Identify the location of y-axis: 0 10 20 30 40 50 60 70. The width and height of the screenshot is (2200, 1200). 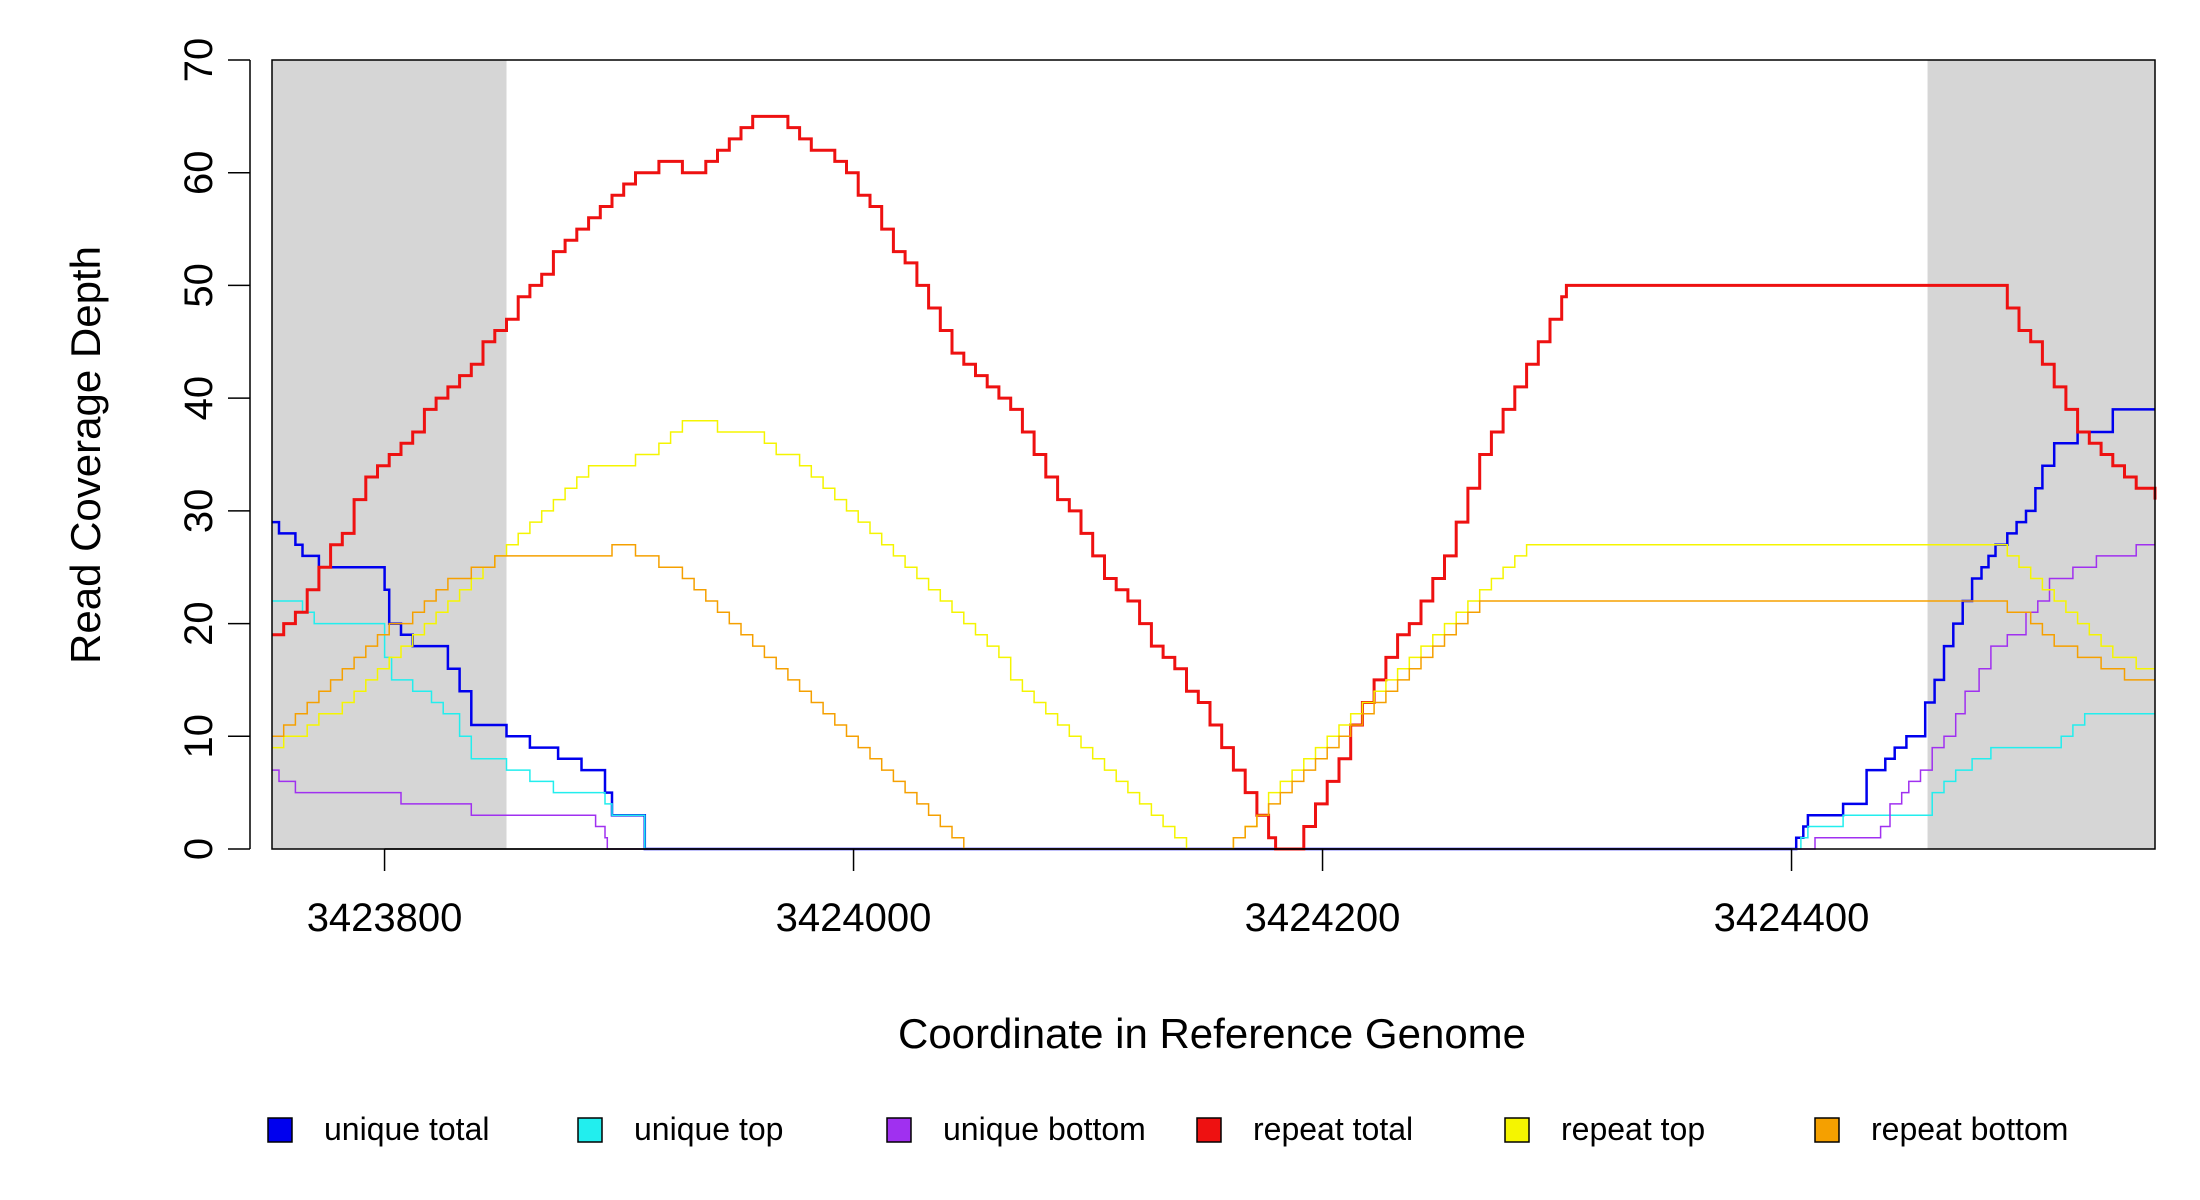
(214, 449).